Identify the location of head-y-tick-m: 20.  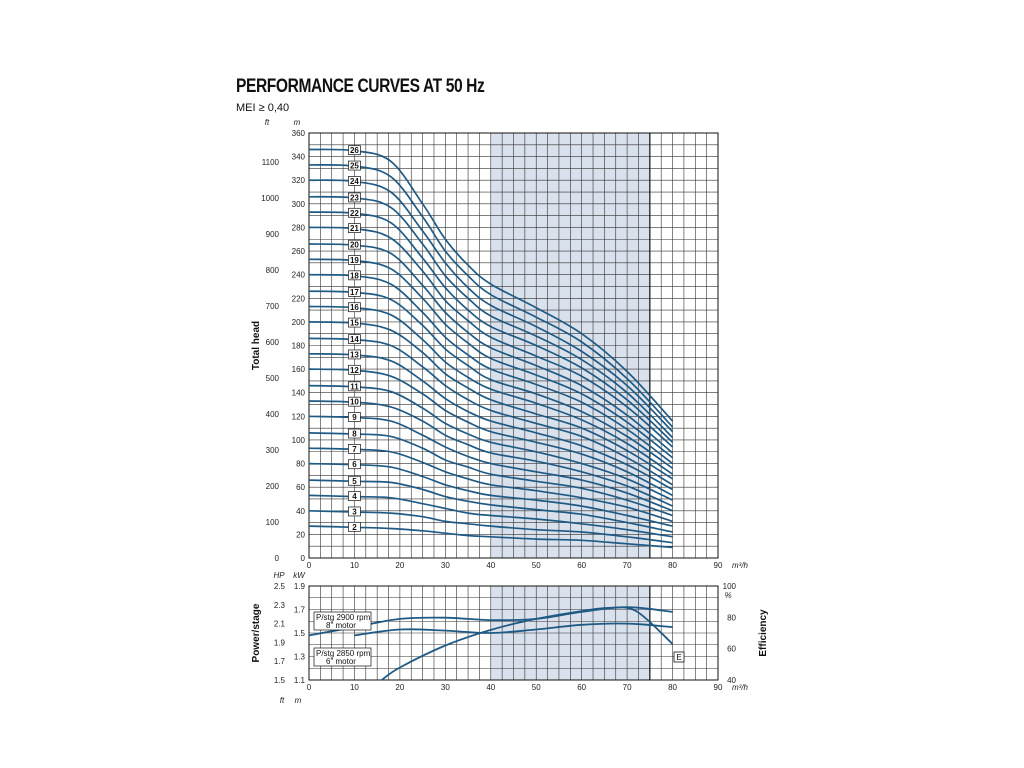
(300, 534).